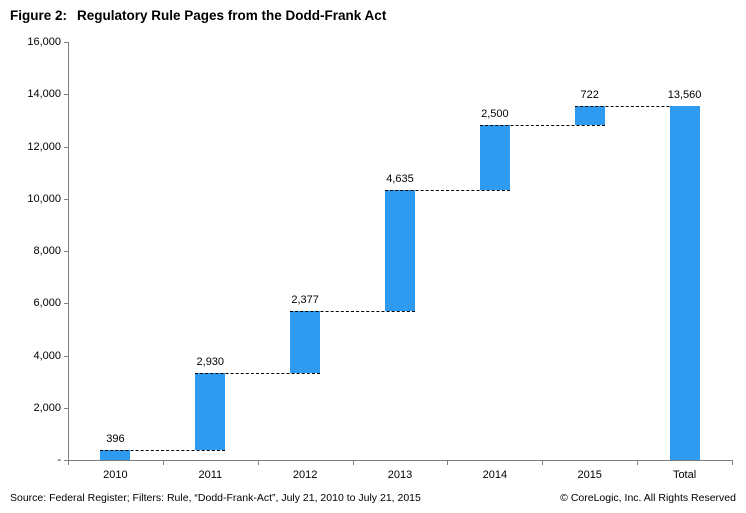 The image size is (746, 513). What do you see at coordinates (47, 251) in the screenshot?
I see `y-tick-label: 8,000` at bounding box center [47, 251].